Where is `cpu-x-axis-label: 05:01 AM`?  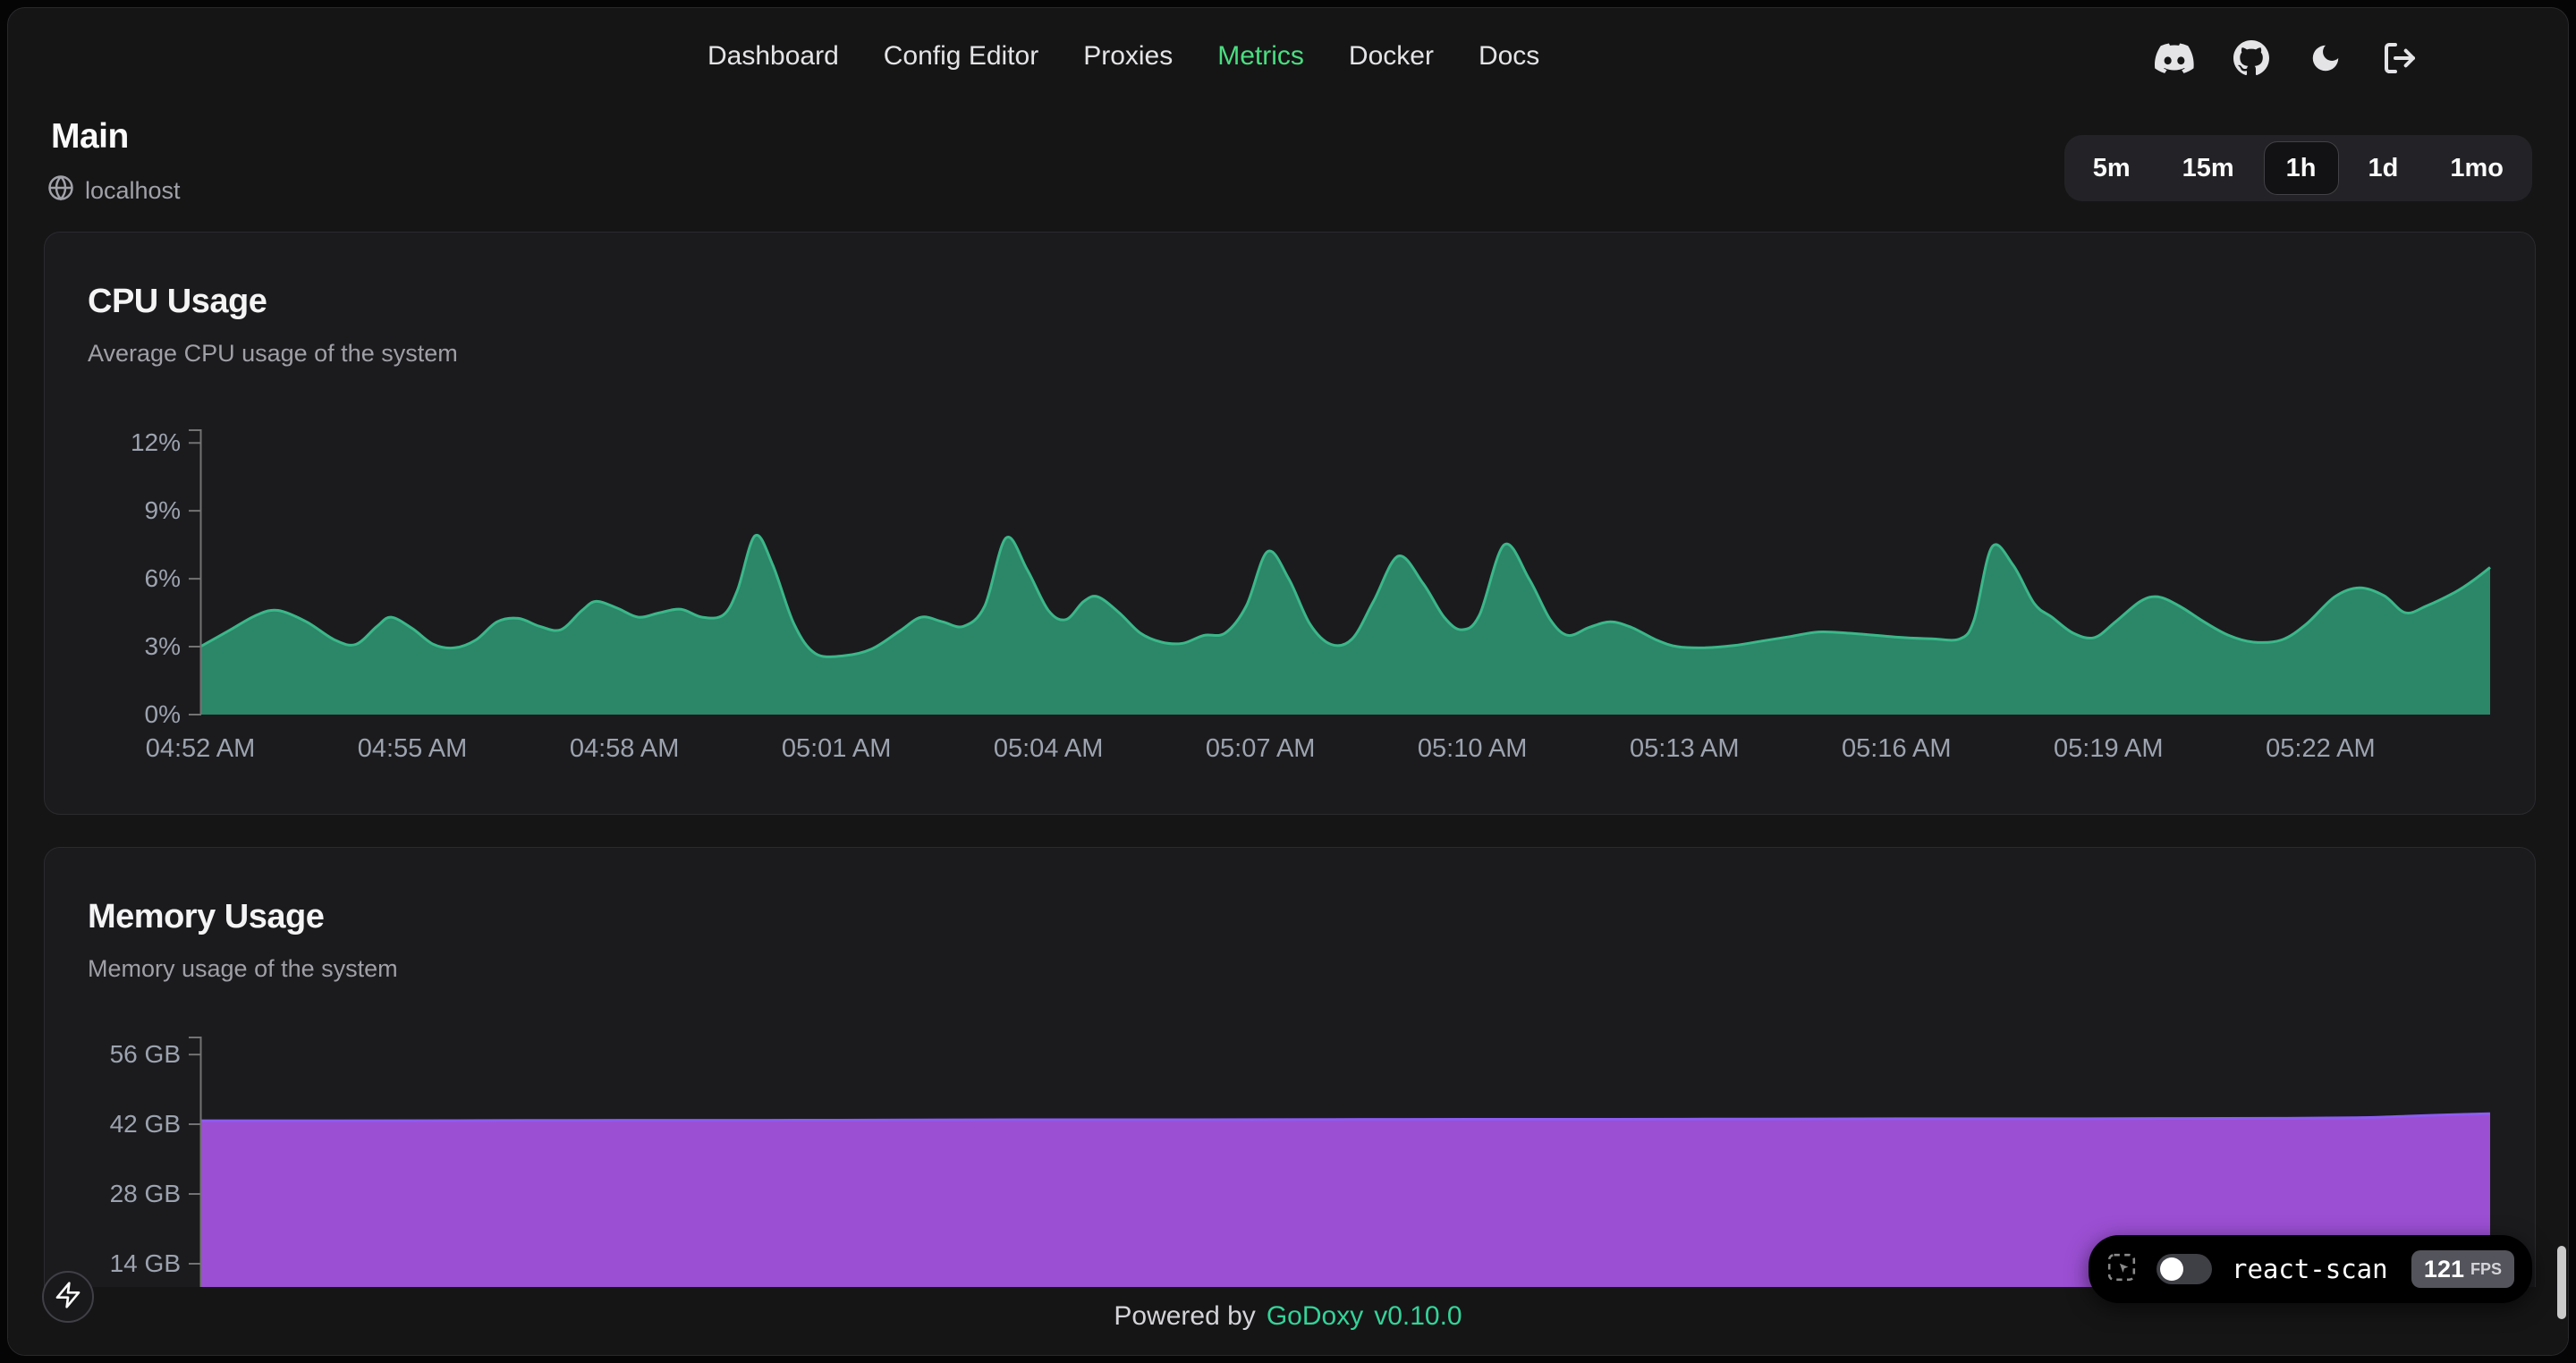 cpu-x-axis-label: 05:01 AM is located at coordinates (836, 749).